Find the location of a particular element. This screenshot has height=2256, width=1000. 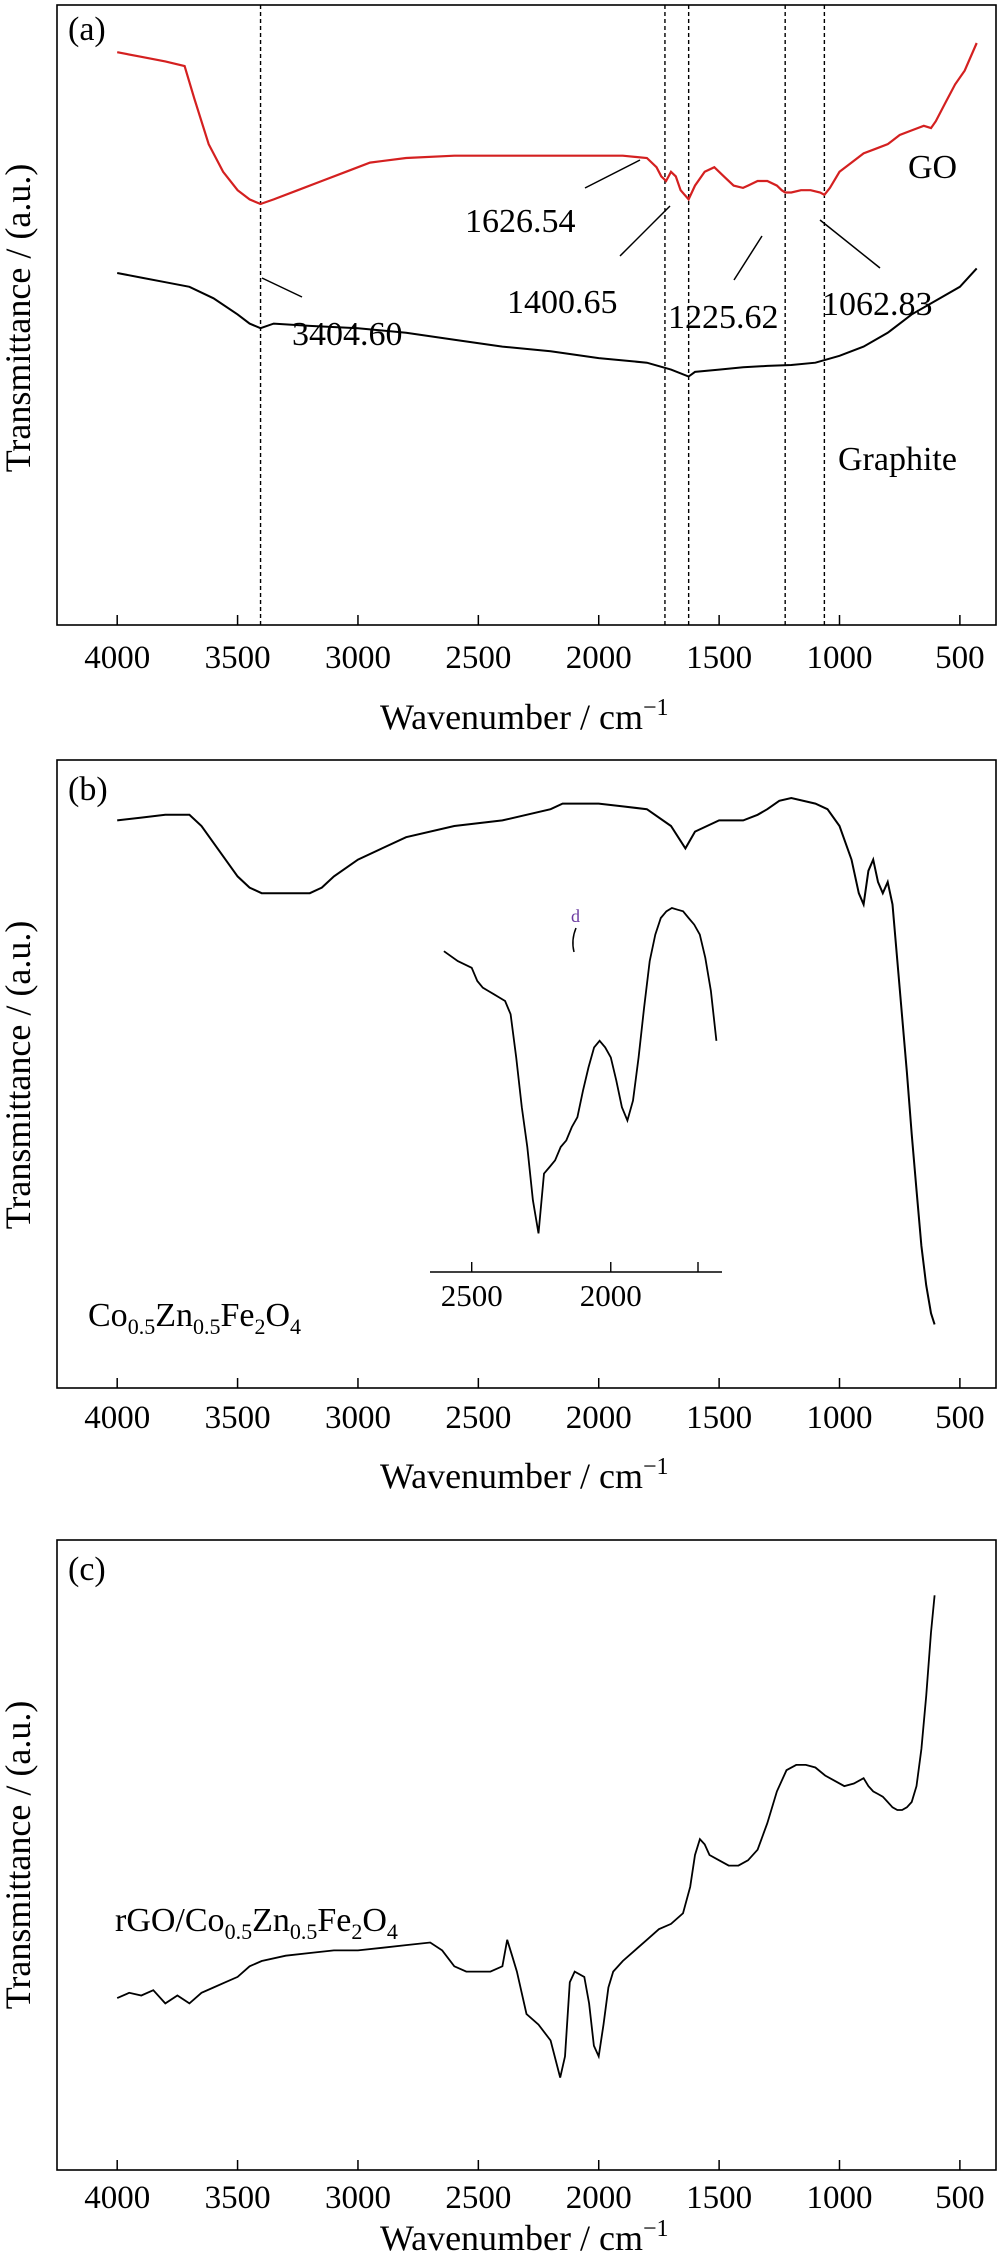

inset-tick-label: 2500 is located at coordinates (472, 1295).